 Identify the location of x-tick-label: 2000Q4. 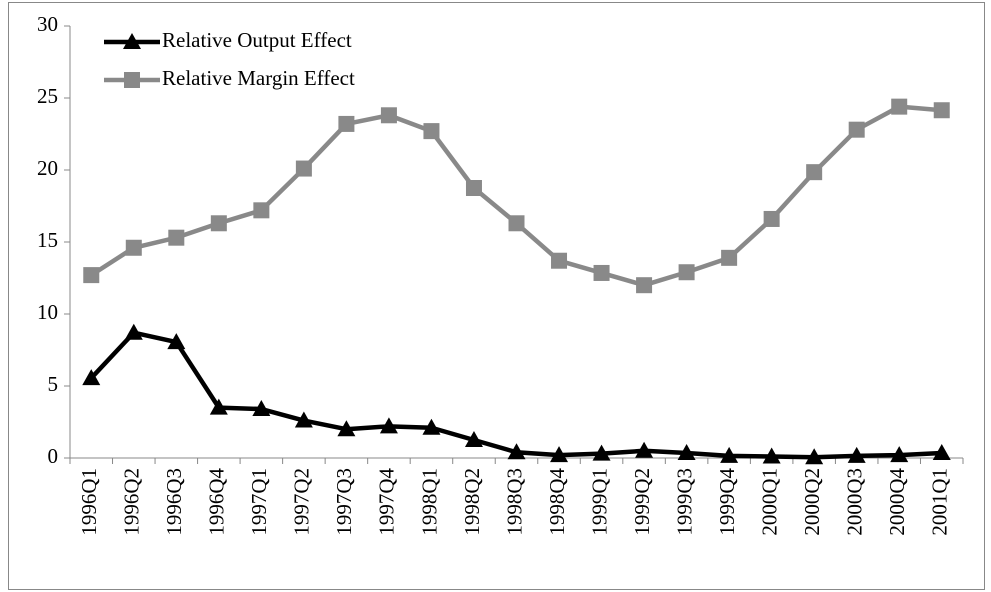
(897, 502).